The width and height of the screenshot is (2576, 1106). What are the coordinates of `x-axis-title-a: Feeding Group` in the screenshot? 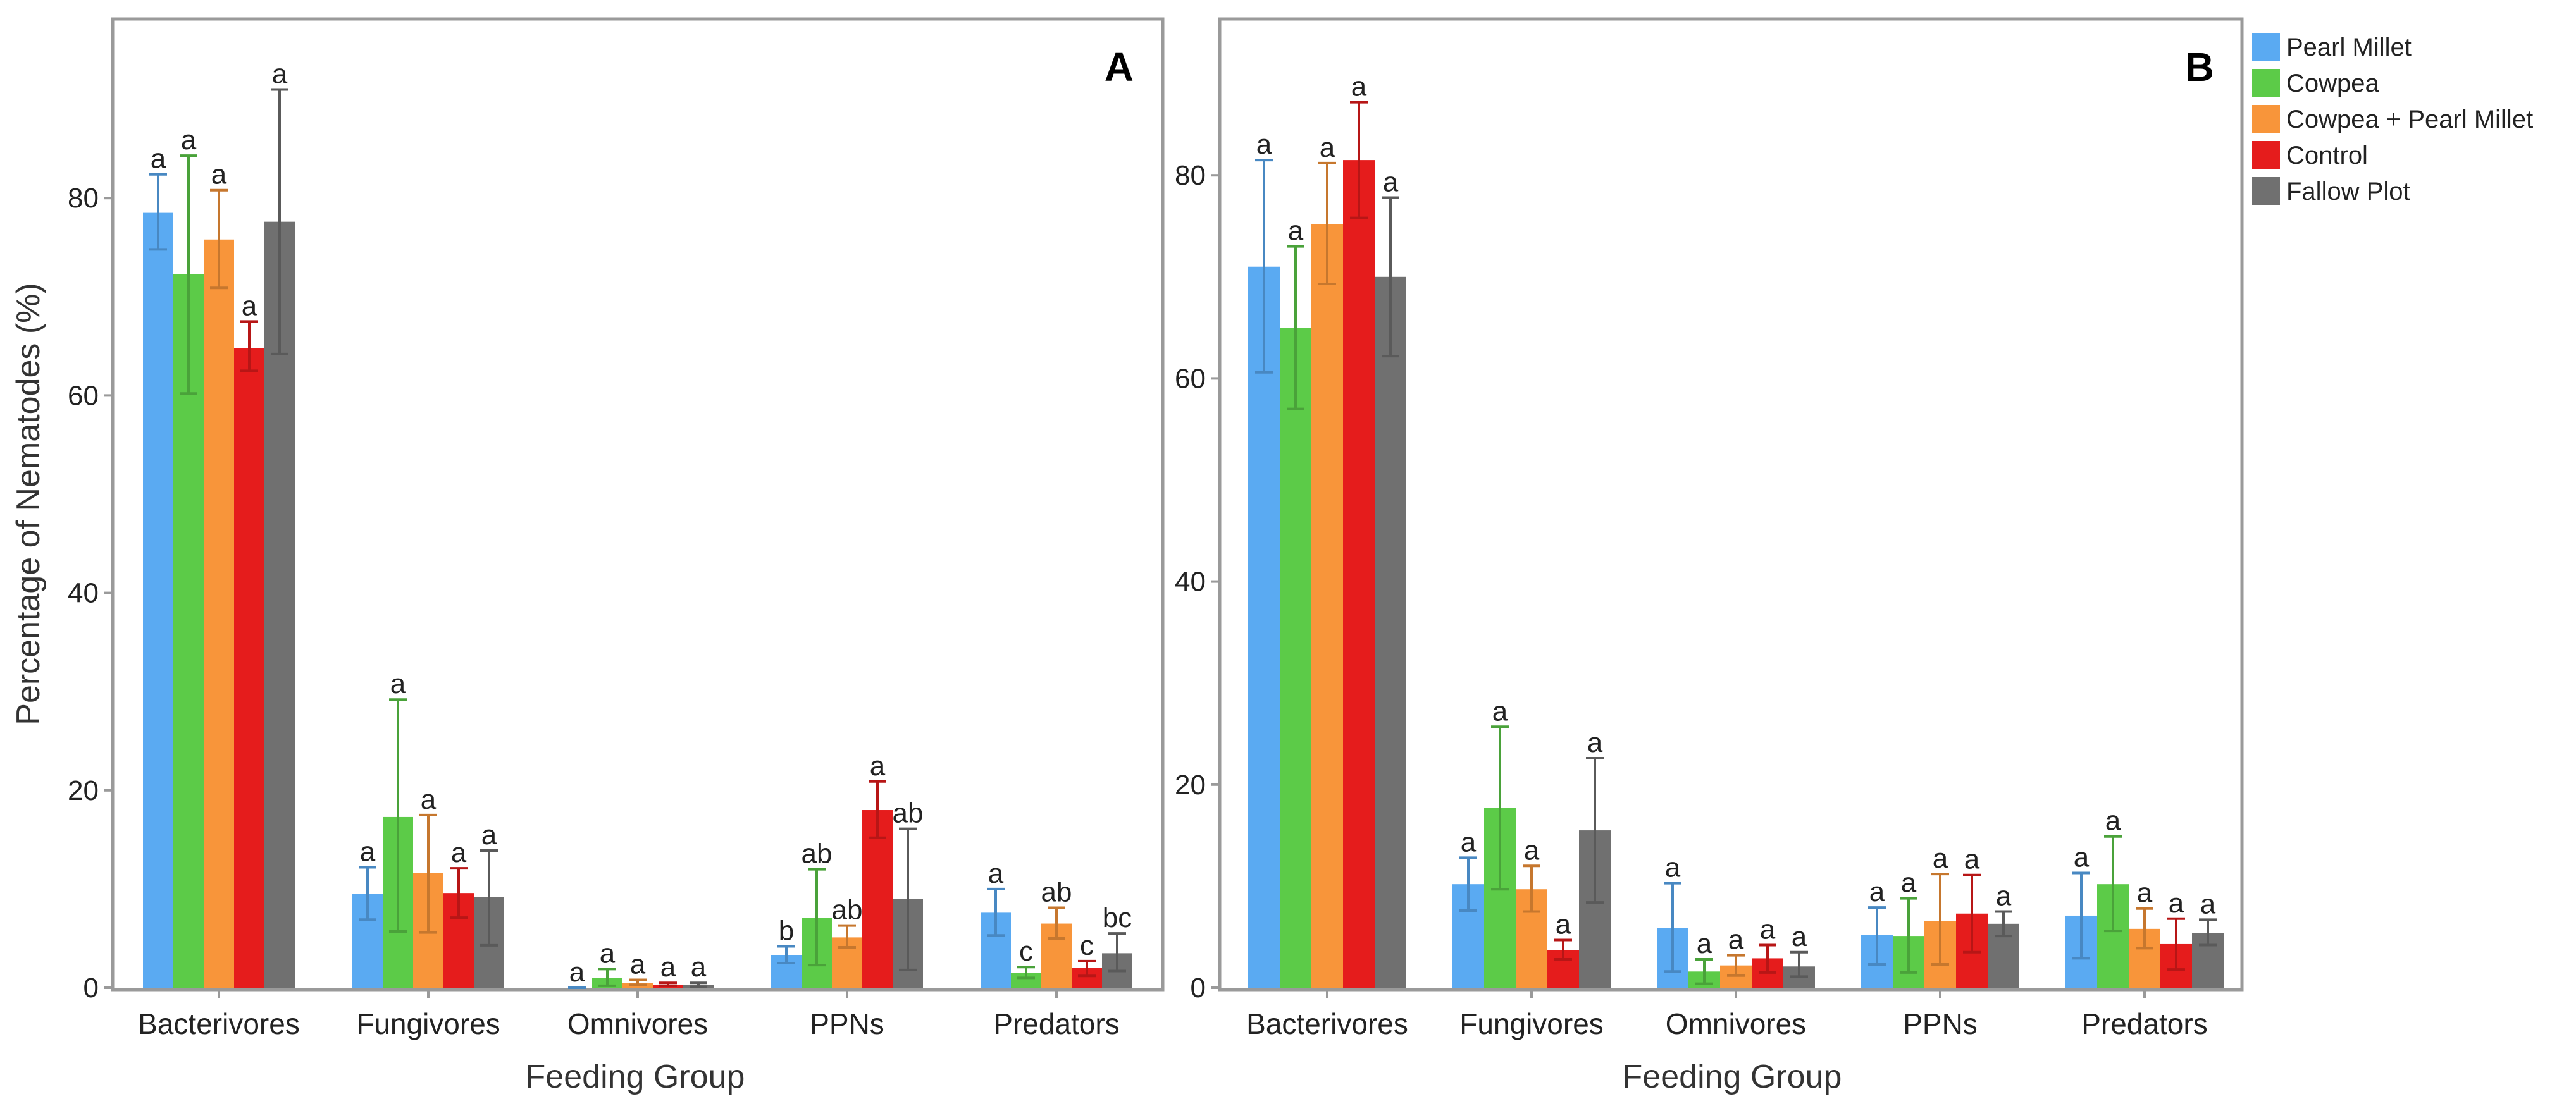 It's located at (635, 1077).